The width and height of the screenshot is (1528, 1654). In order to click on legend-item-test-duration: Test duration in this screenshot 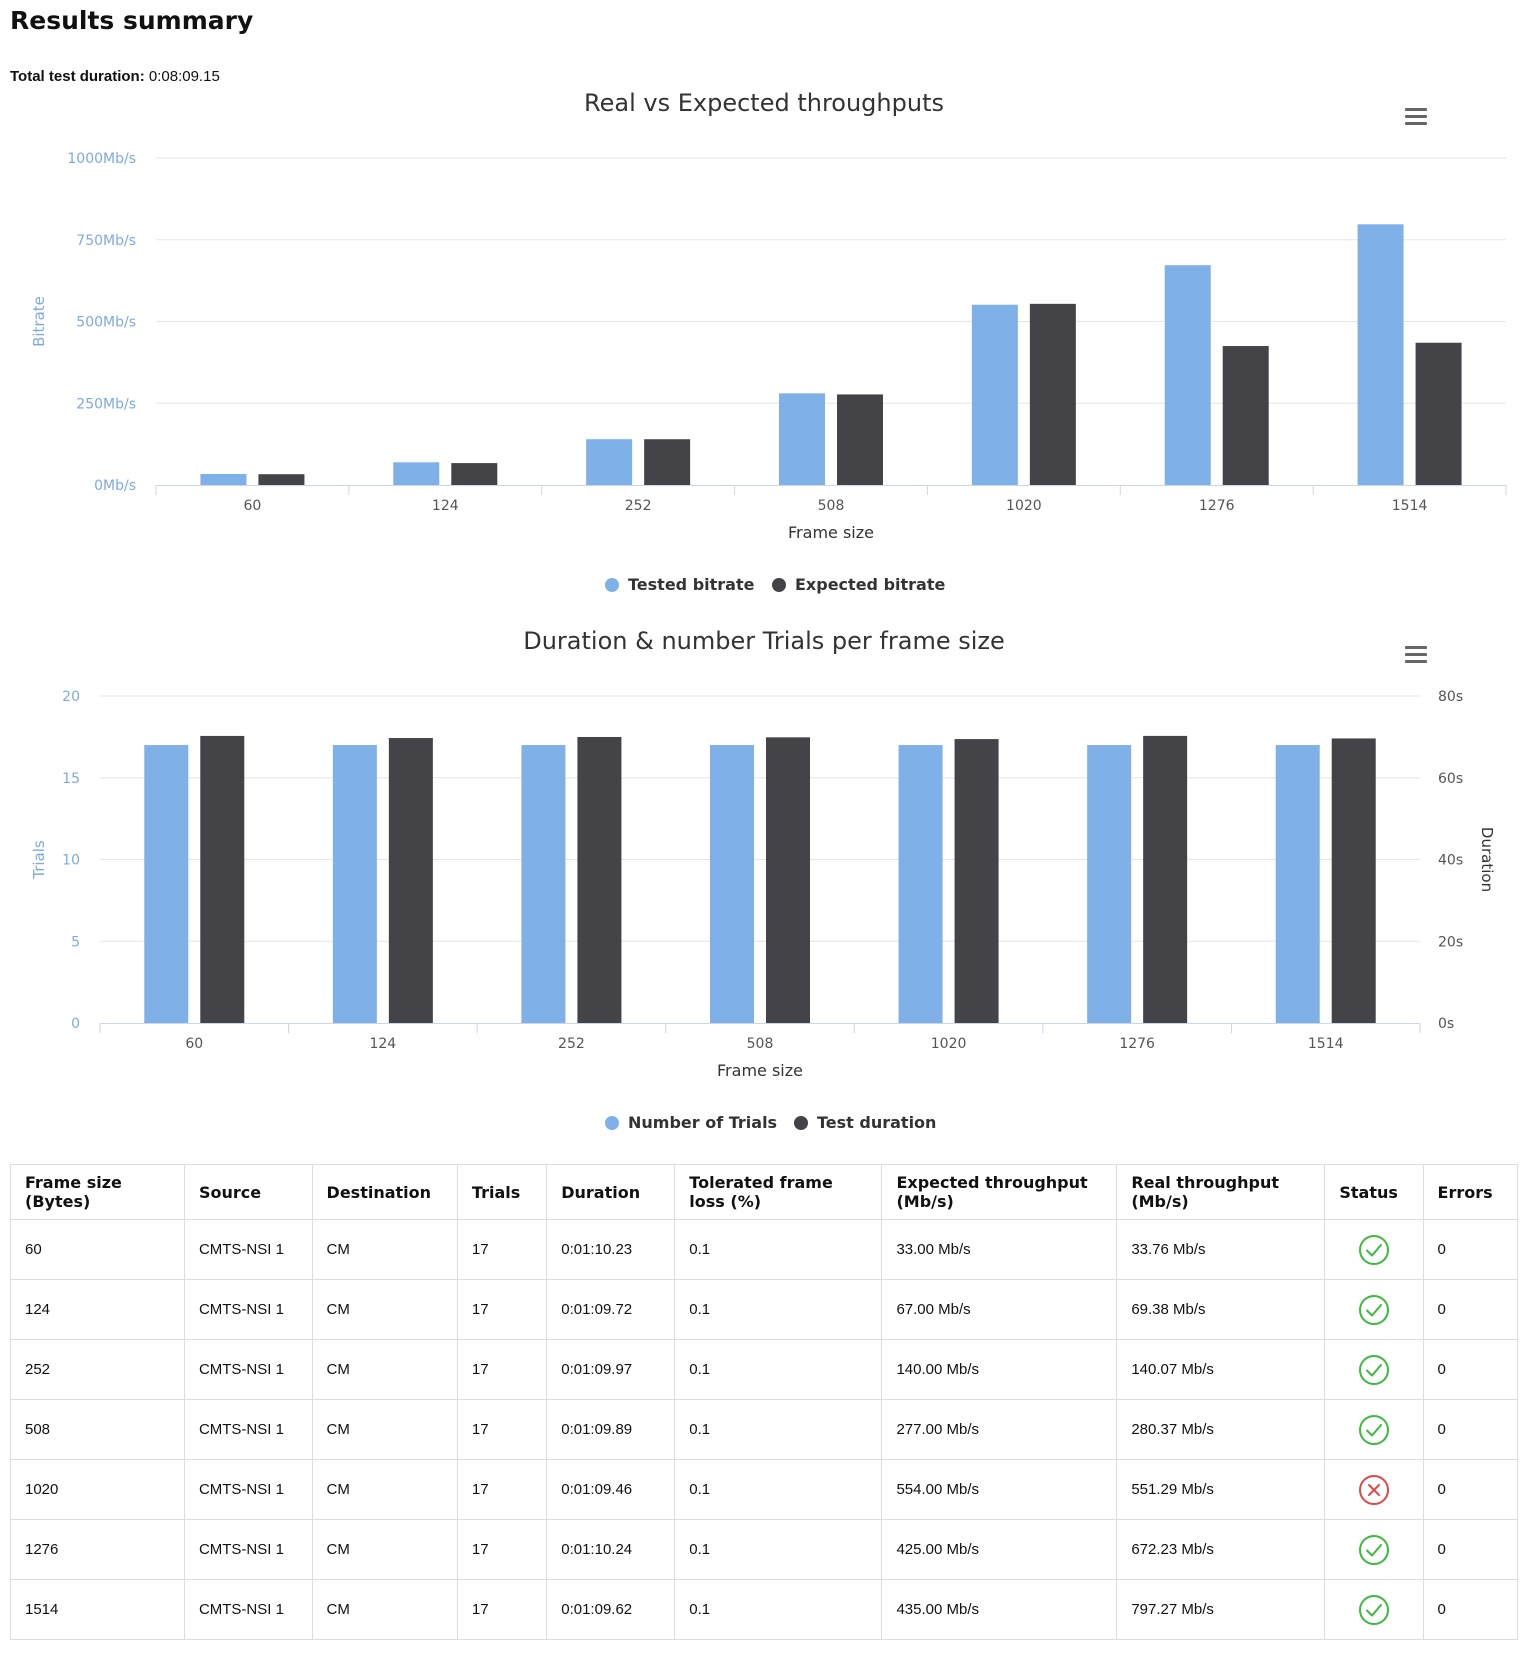, I will do `click(865, 1122)`.